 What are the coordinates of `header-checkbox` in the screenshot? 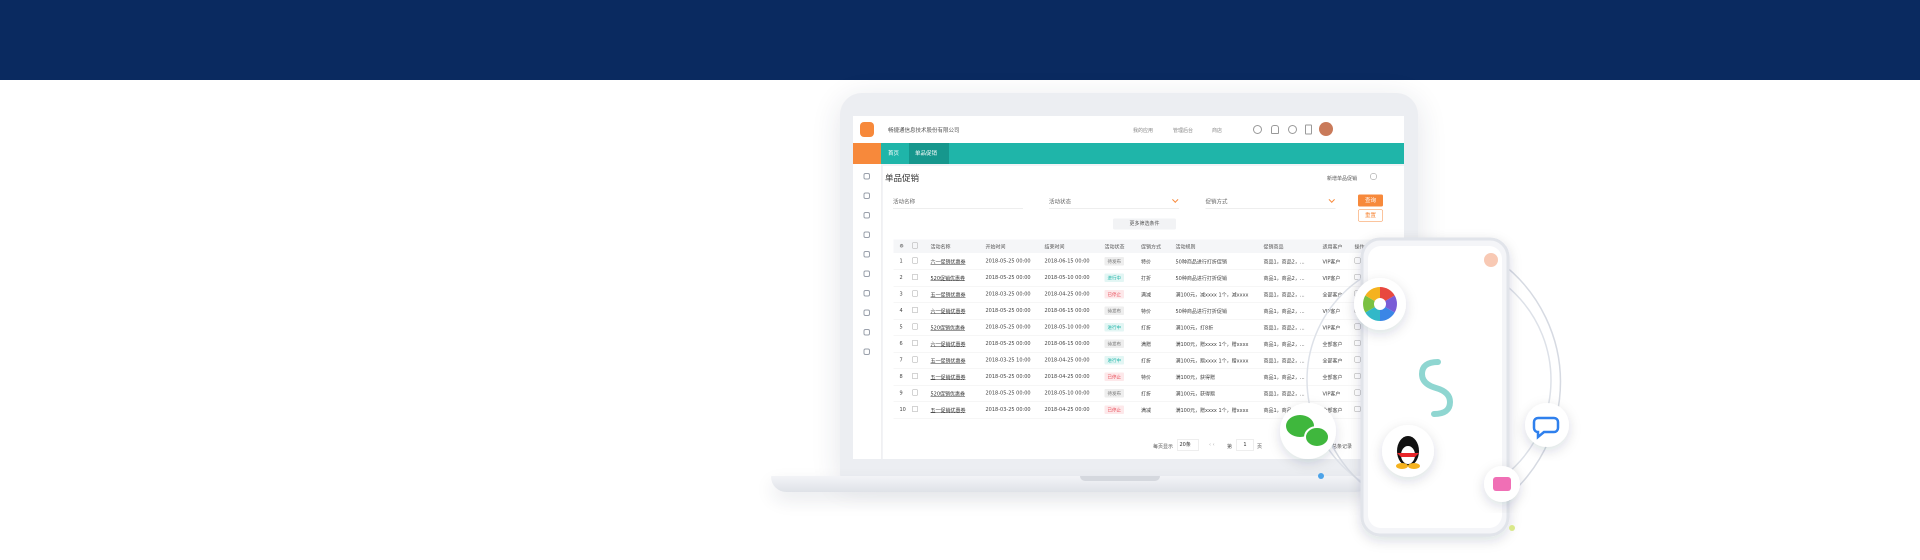 It's located at (921, 246).